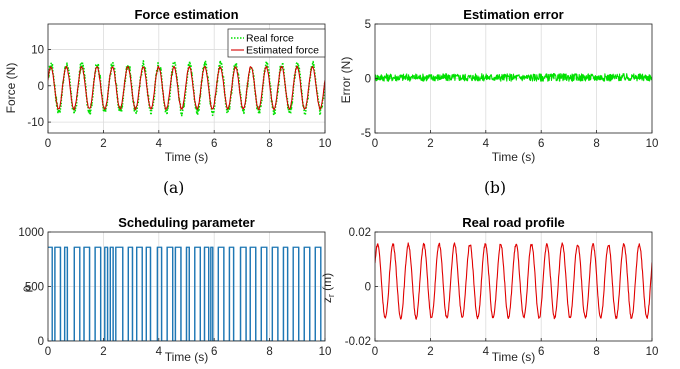  What do you see at coordinates (34, 288) in the screenshot?
I see `y-tick-label: 500` at bounding box center [34, 288].